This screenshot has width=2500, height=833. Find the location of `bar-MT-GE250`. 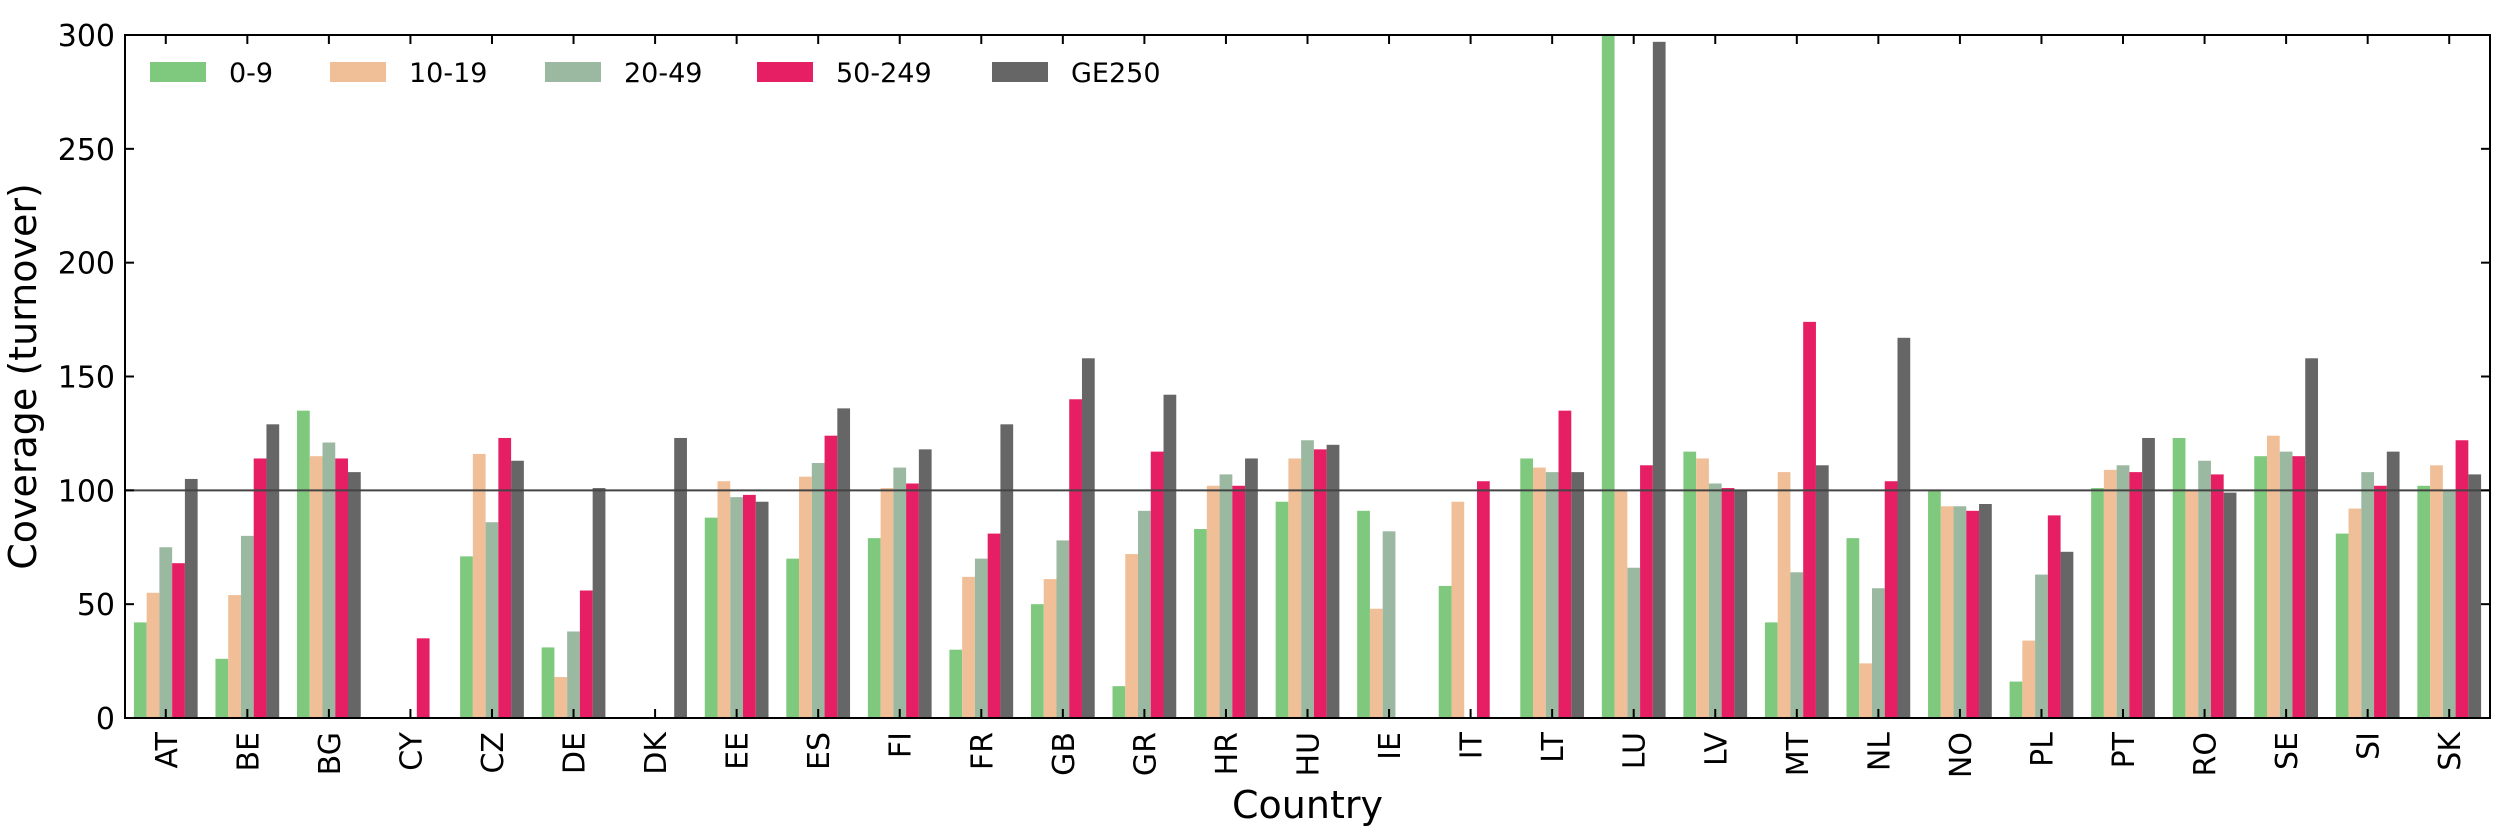

bar-MT-GE250 is located at coordinates (1822, 591).